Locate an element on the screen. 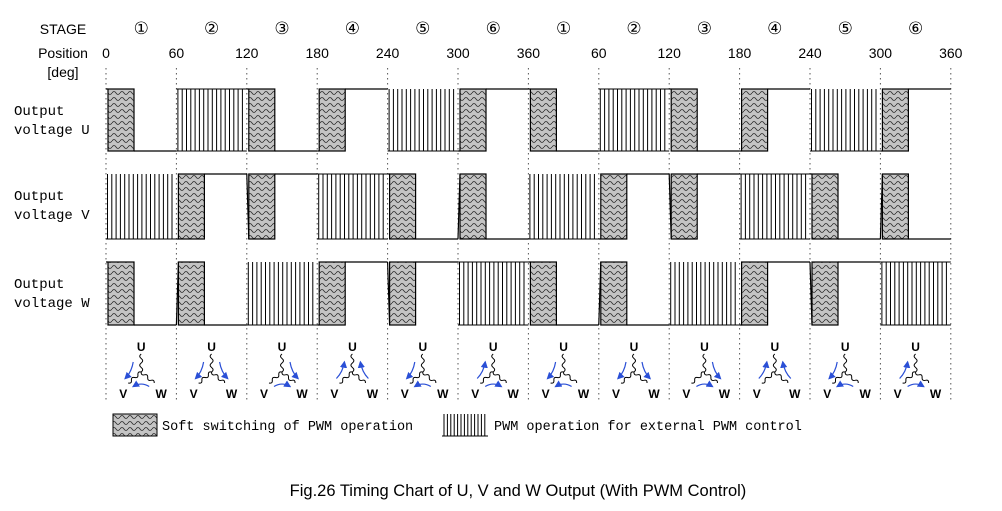  waveform-u is located at coordinates (528, 120).